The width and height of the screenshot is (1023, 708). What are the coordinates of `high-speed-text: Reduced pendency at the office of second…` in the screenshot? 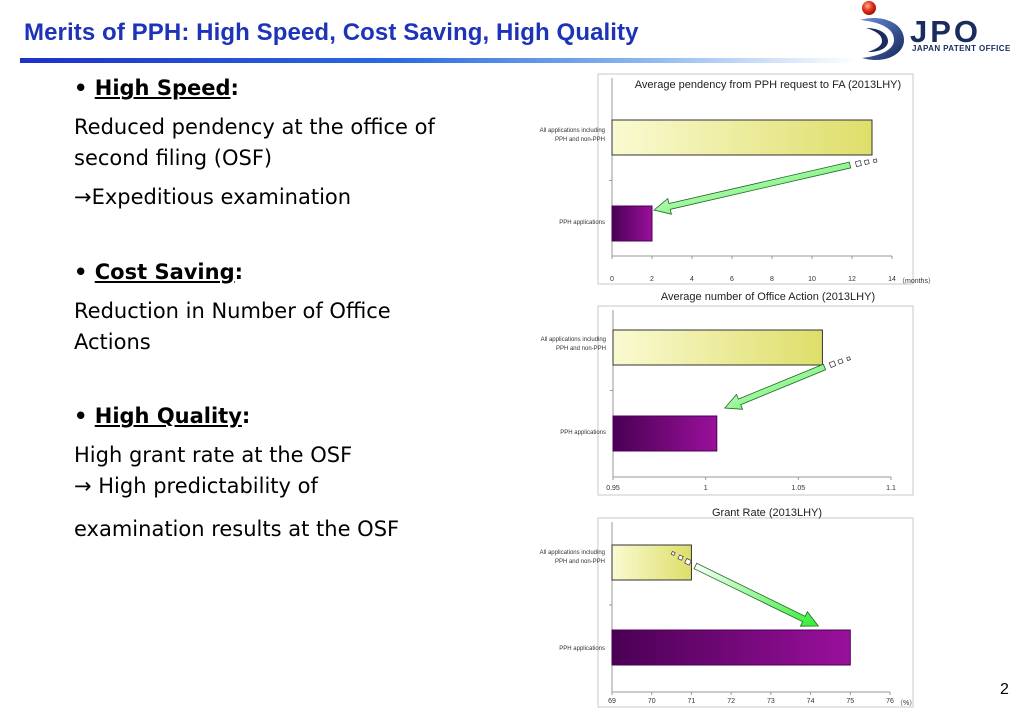 It's located at (254, 162).